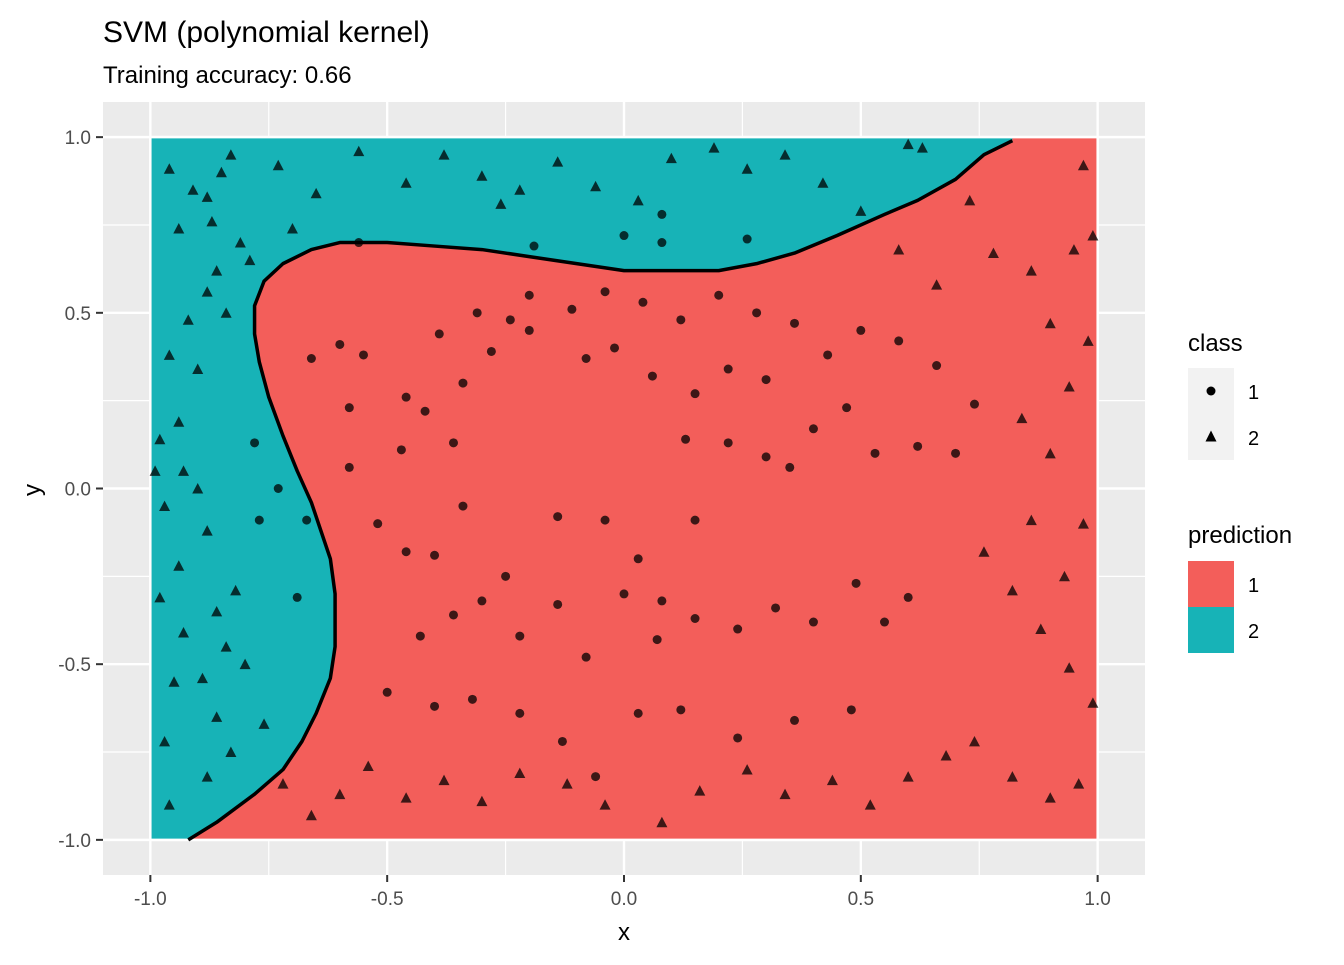 The image size is (1344, 965). I want to click on x-tick-label: 1.0, so click(1097, 899).